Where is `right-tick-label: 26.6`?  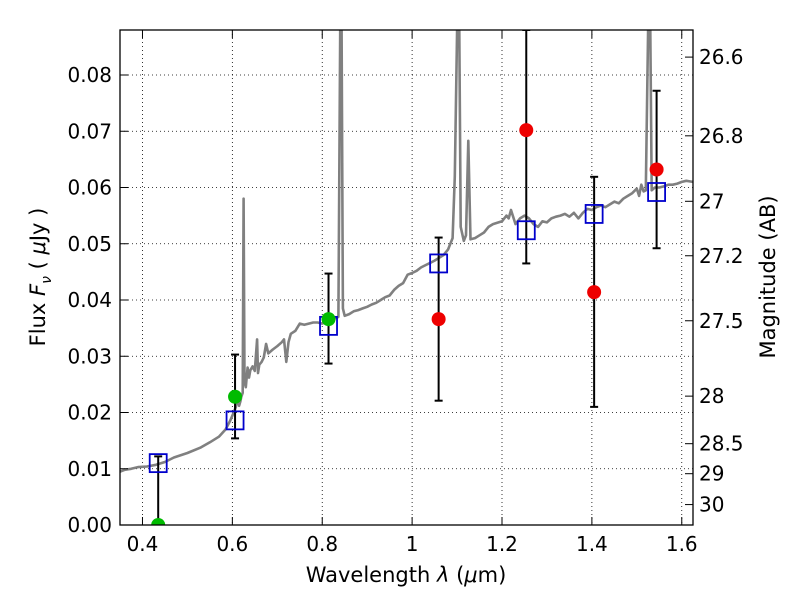 right-tick-label: 26.6 is located at coordinates (721, 57).